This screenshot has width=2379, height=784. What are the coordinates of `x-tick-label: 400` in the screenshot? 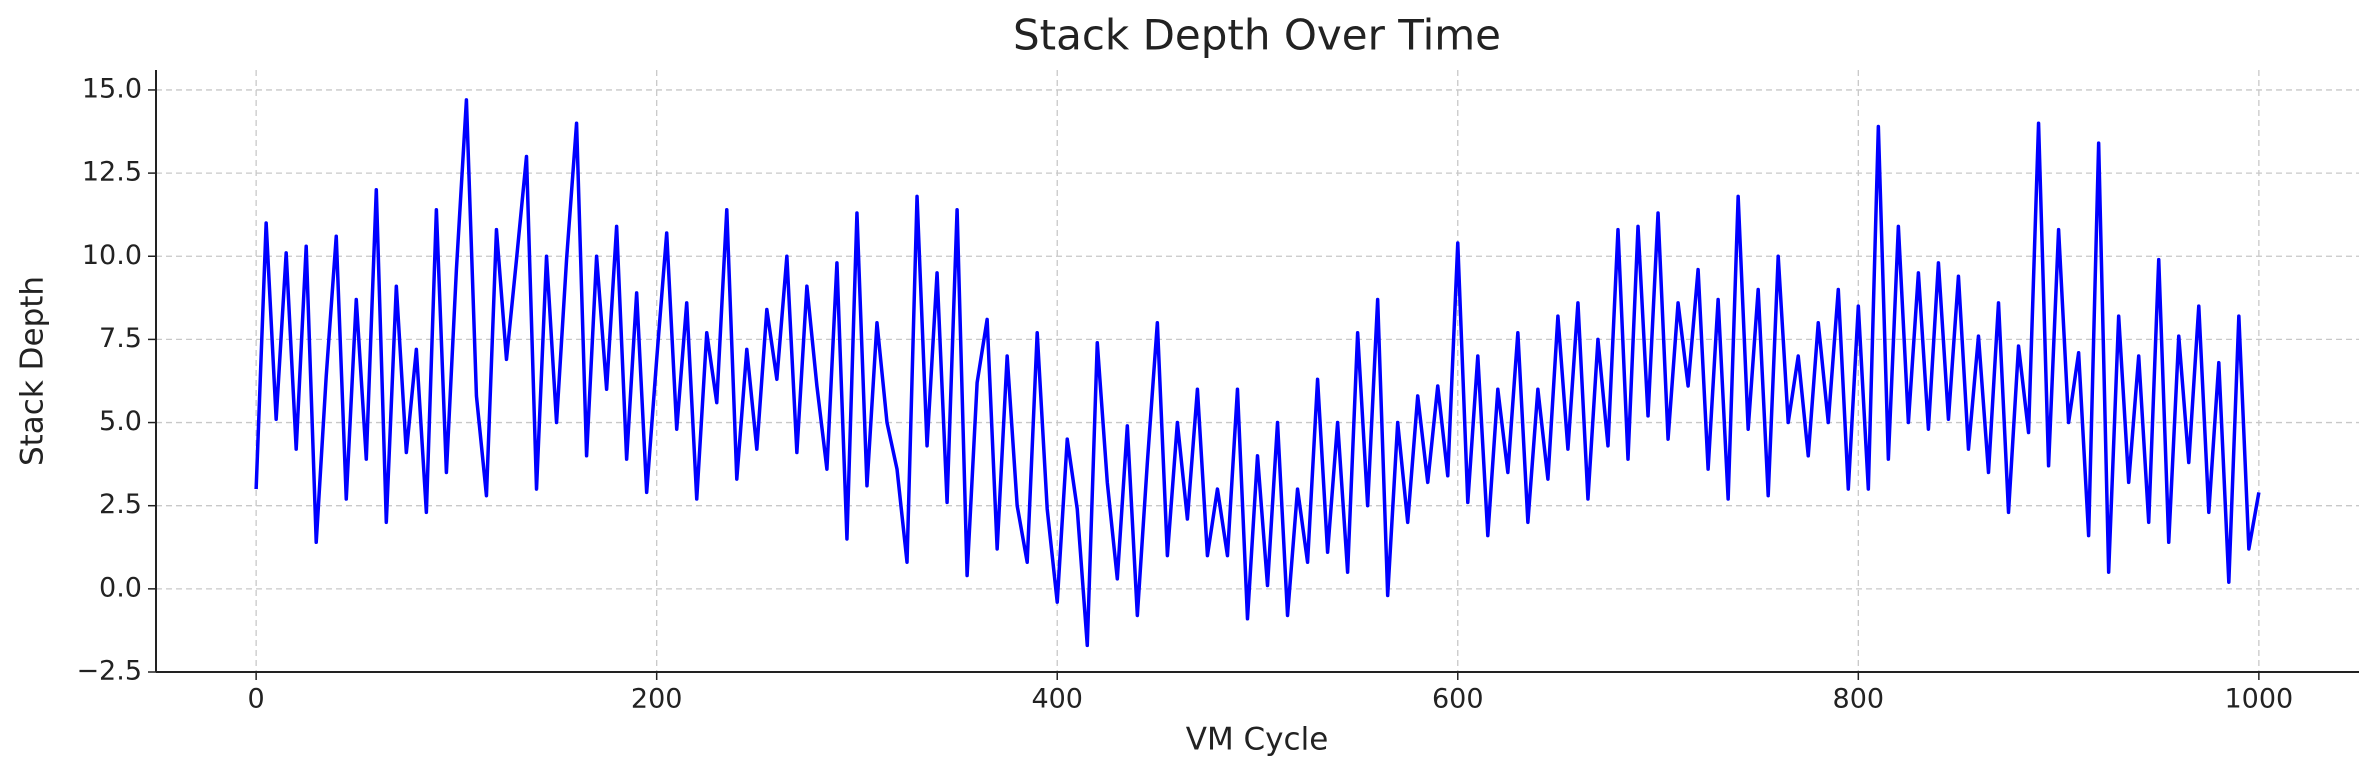 It's located at (1057, 699).